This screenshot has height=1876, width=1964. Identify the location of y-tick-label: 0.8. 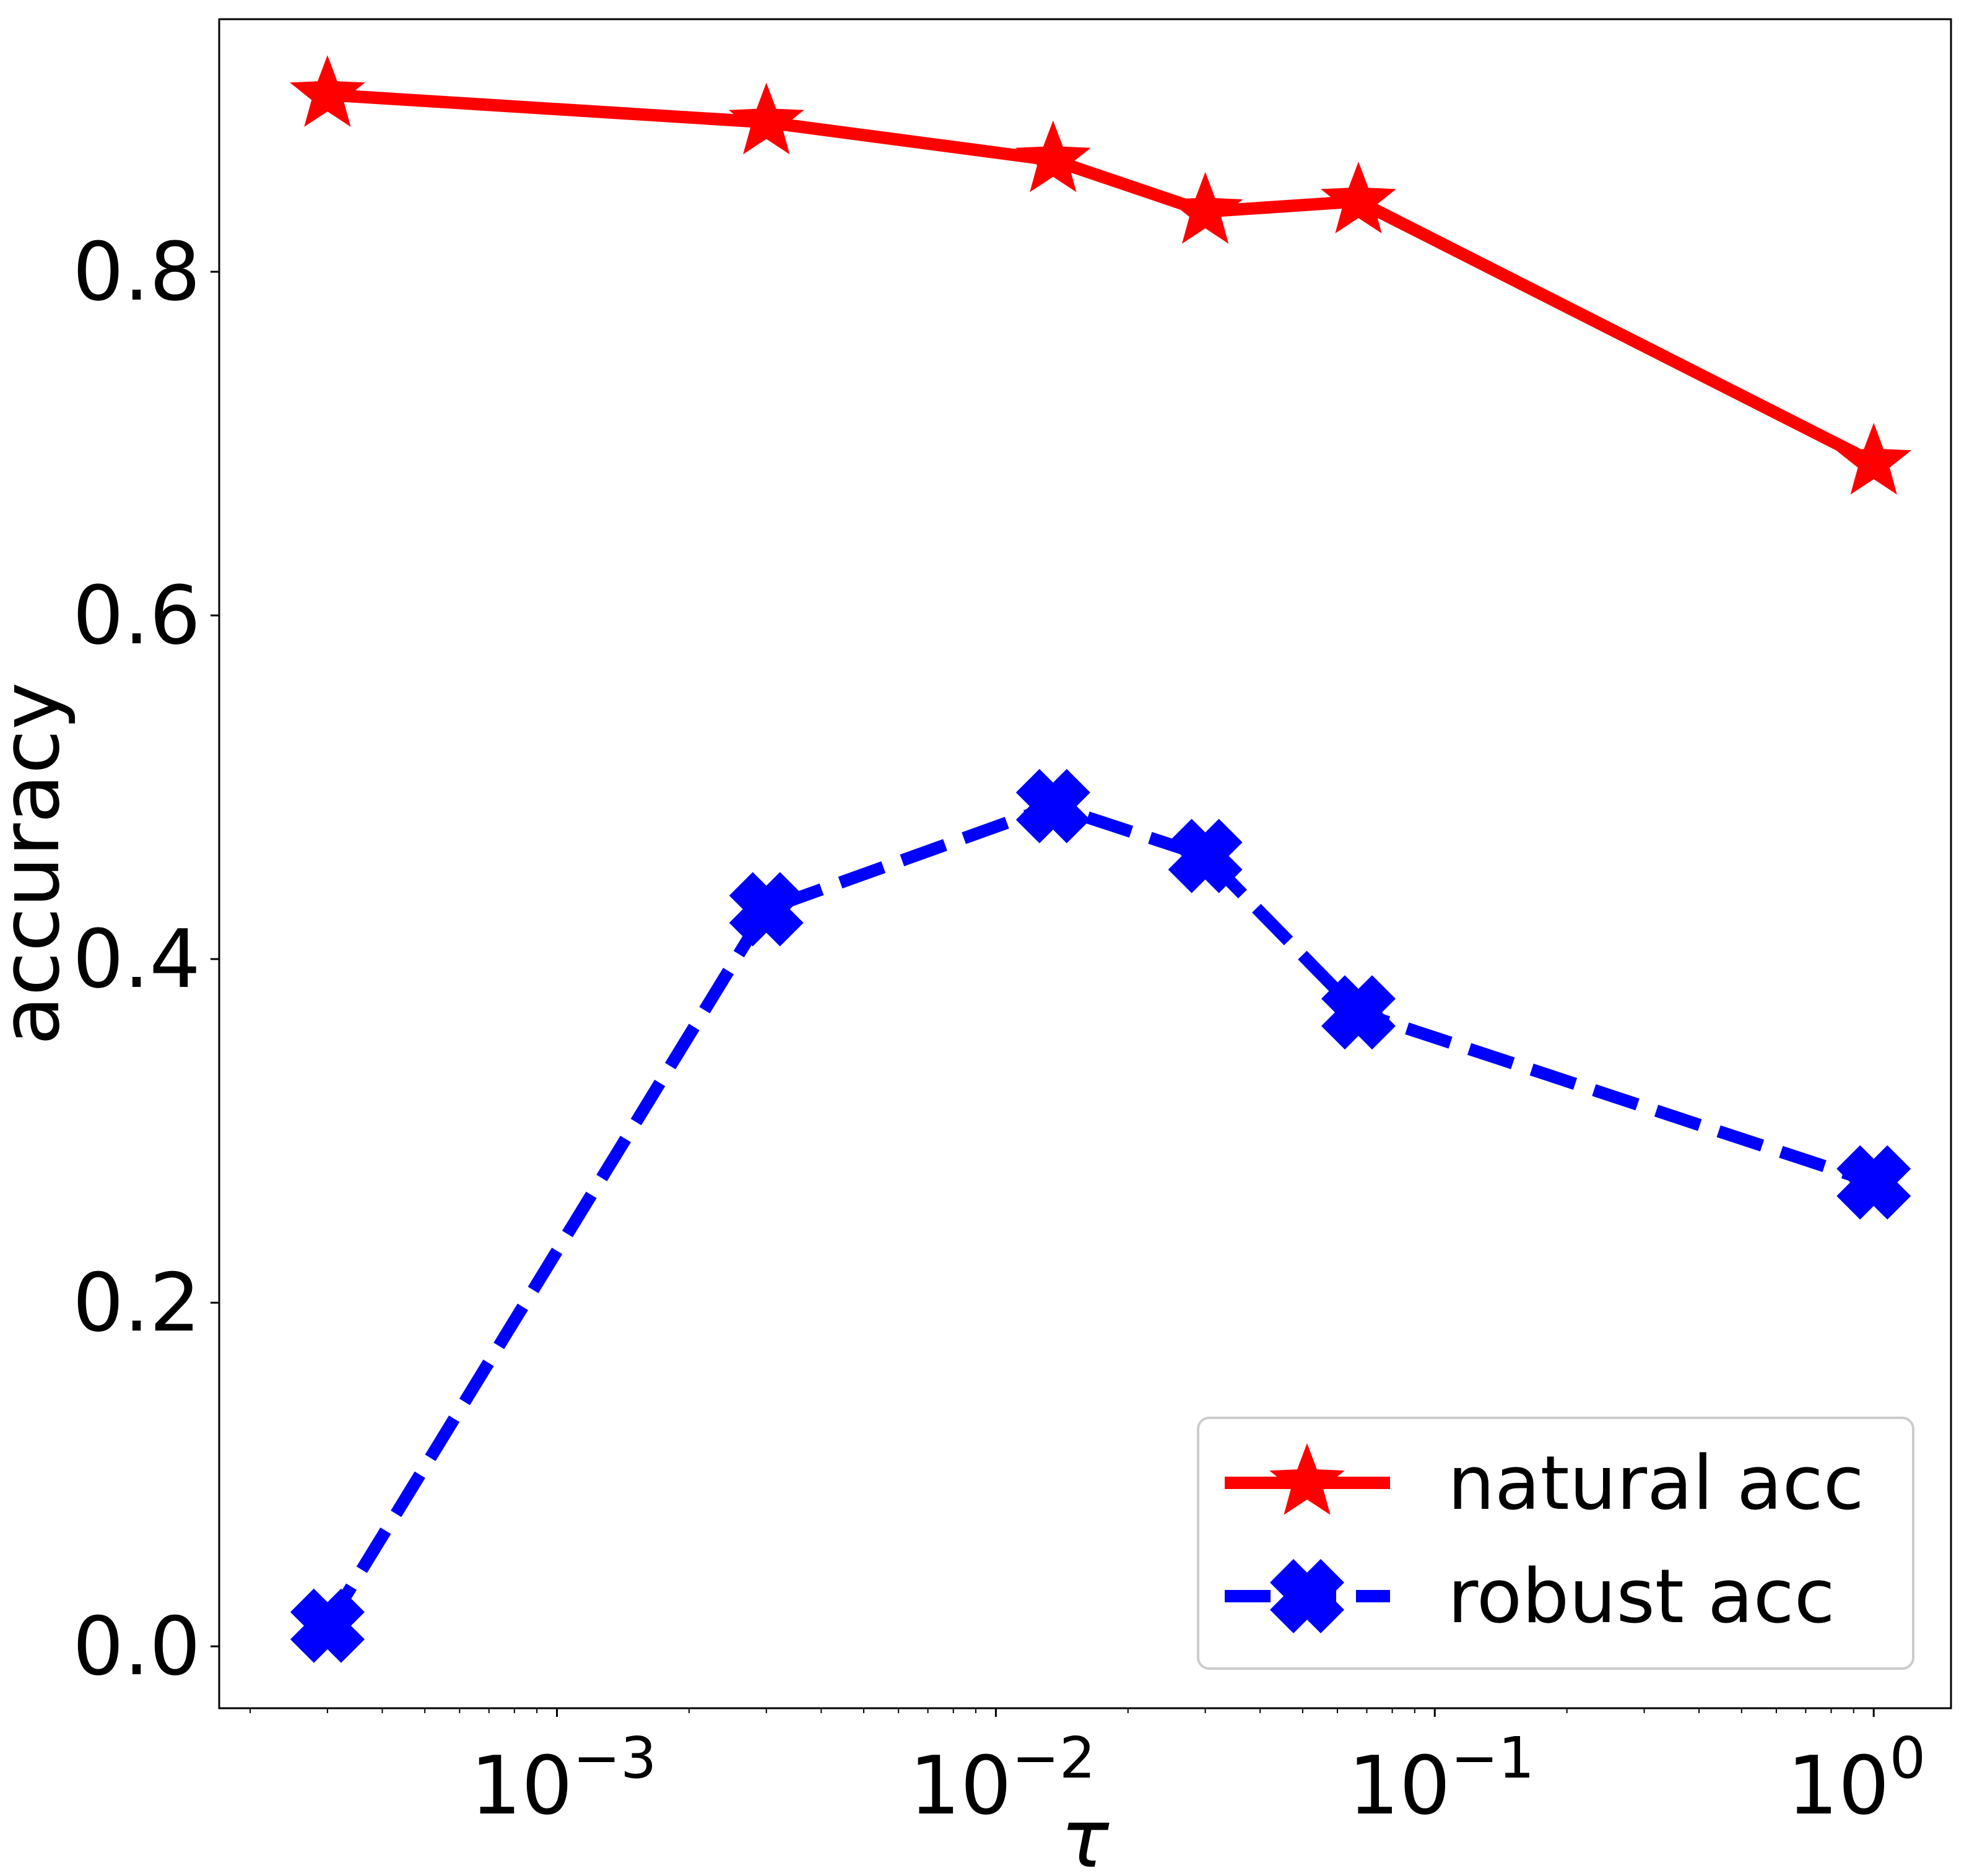
(136, 272).